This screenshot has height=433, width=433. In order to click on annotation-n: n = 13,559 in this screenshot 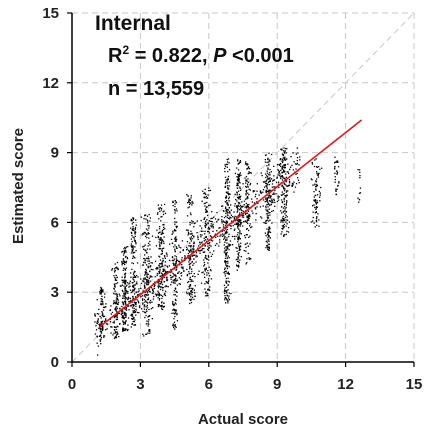, I will do `click(156, 89)`.